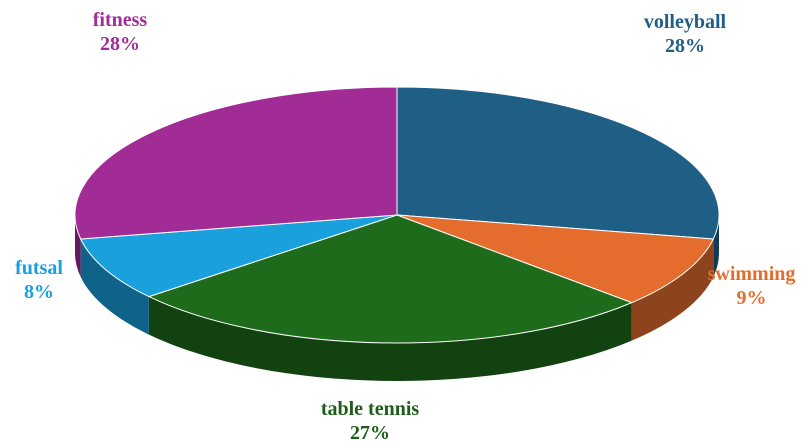 This screenshot has width=809, height=446. Describe the element at coordinates (39, 292) in the screenshot. I see `label-futsal-pct: 8%` at that location.